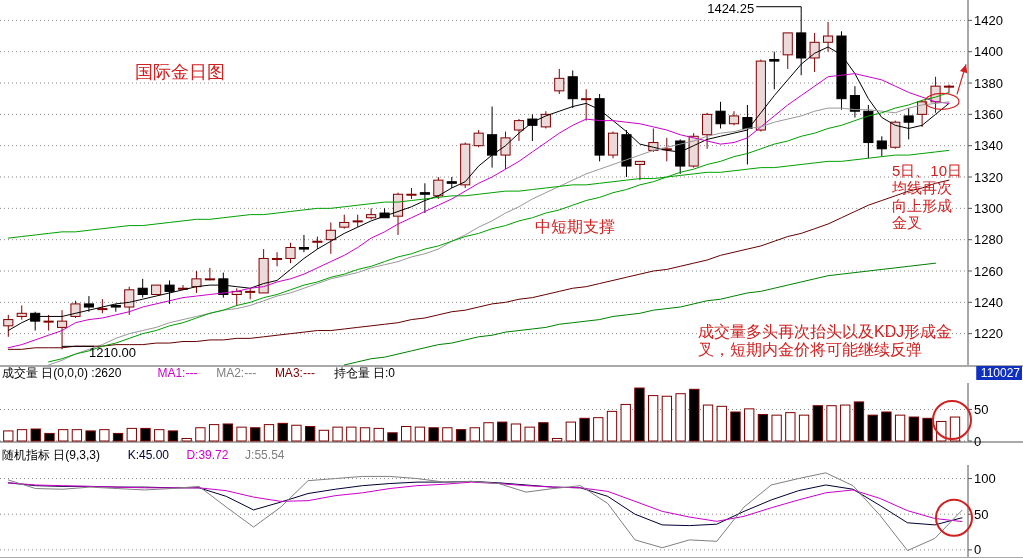 The width and height of the screenshot is (1023, 558). I want to click on text: MA1:---, so click(177, 373).